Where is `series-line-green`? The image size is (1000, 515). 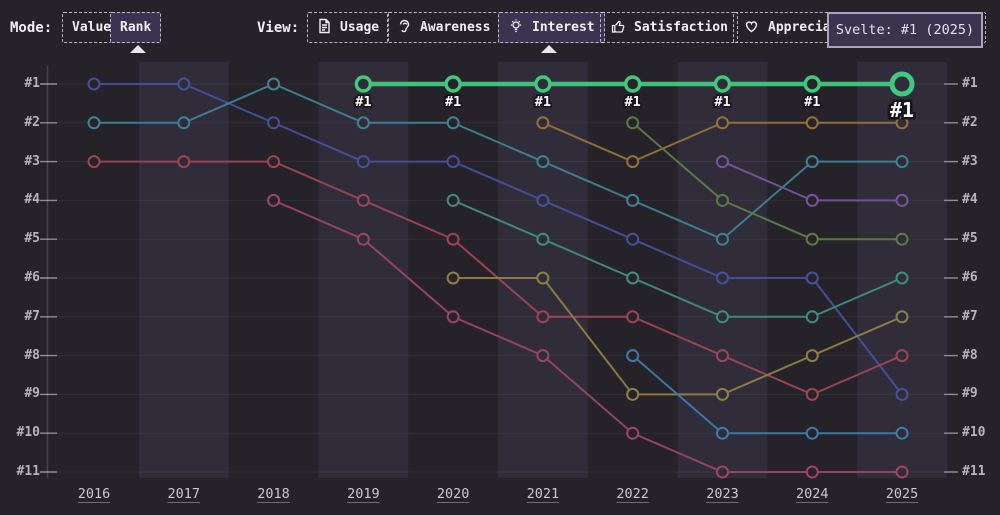 series-line-green is located at coordinates (767, 181).